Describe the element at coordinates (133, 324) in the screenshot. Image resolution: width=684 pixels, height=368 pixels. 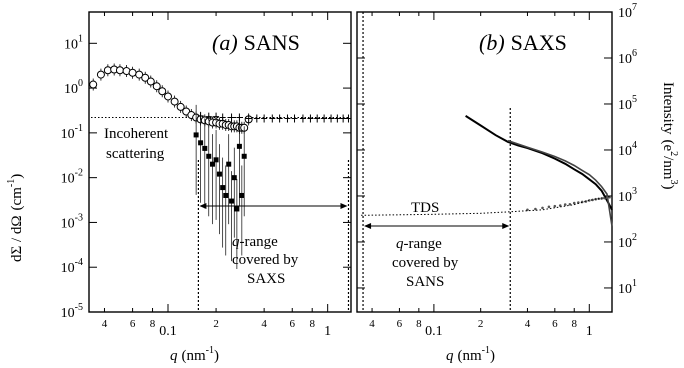
I see `panel-a-xtick-minor-label: 6` at that location.